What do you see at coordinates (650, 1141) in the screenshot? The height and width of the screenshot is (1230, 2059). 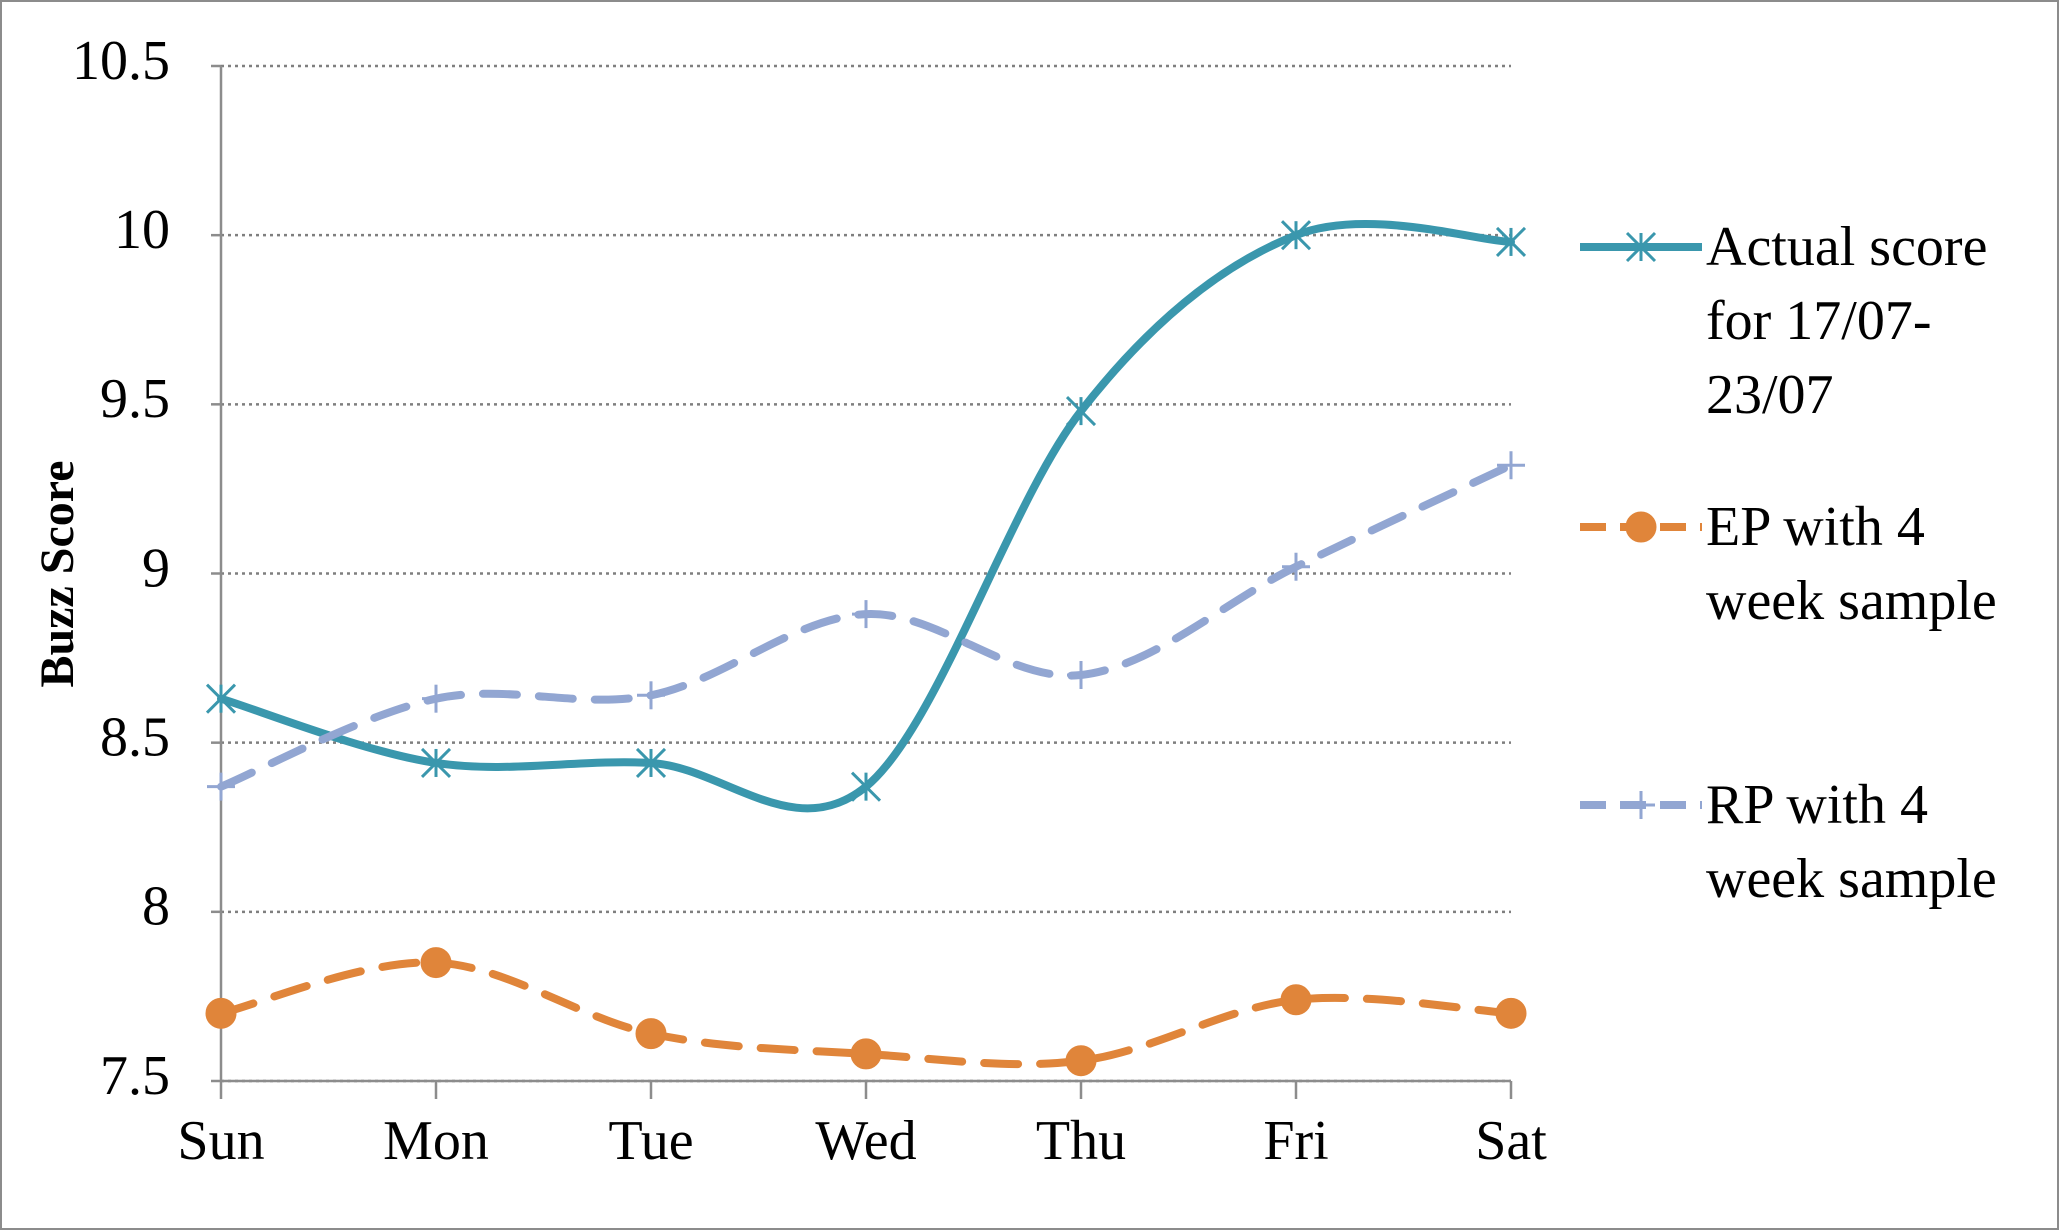 I see `x-tick-label: Tue` at bounding box center [650, 1141].